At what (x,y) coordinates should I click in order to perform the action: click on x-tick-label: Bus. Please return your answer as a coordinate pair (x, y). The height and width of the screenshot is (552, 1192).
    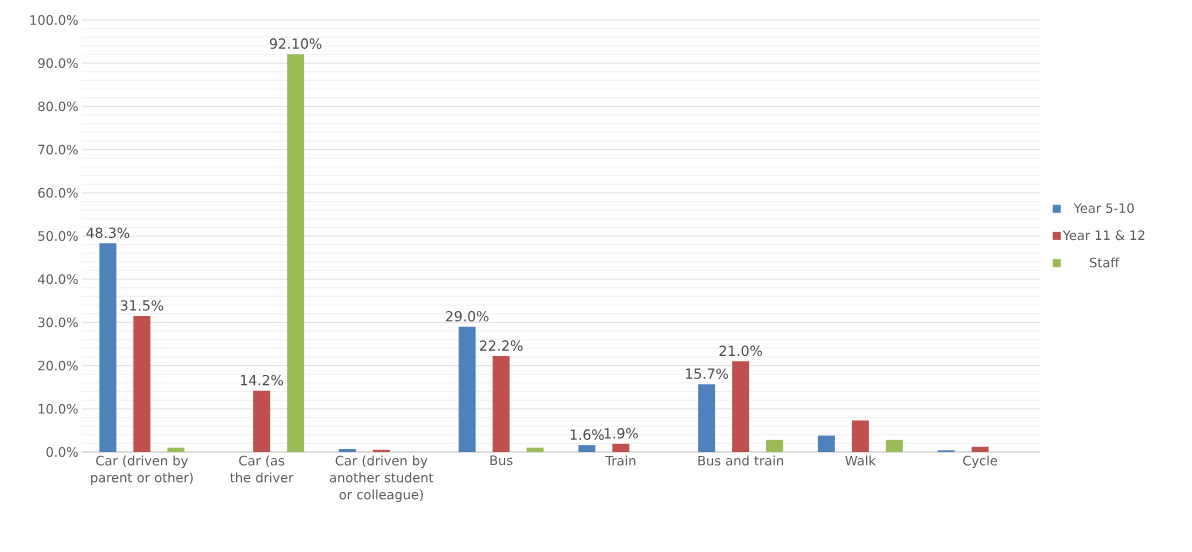
    Looking at the image, I should click on (501, 460).